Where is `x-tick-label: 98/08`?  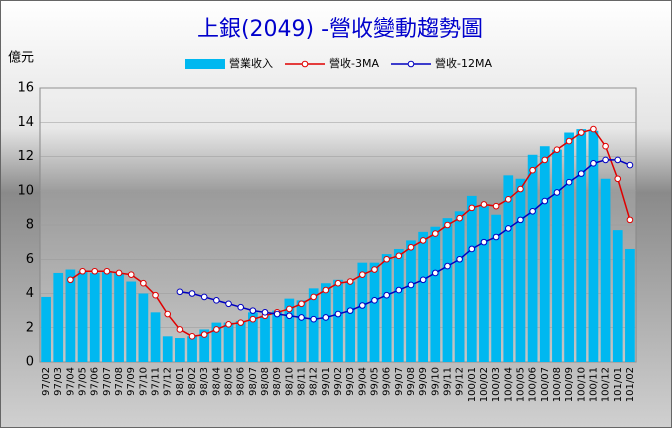 x-tick-label: 98/08 is located at coordinates (265, 381).